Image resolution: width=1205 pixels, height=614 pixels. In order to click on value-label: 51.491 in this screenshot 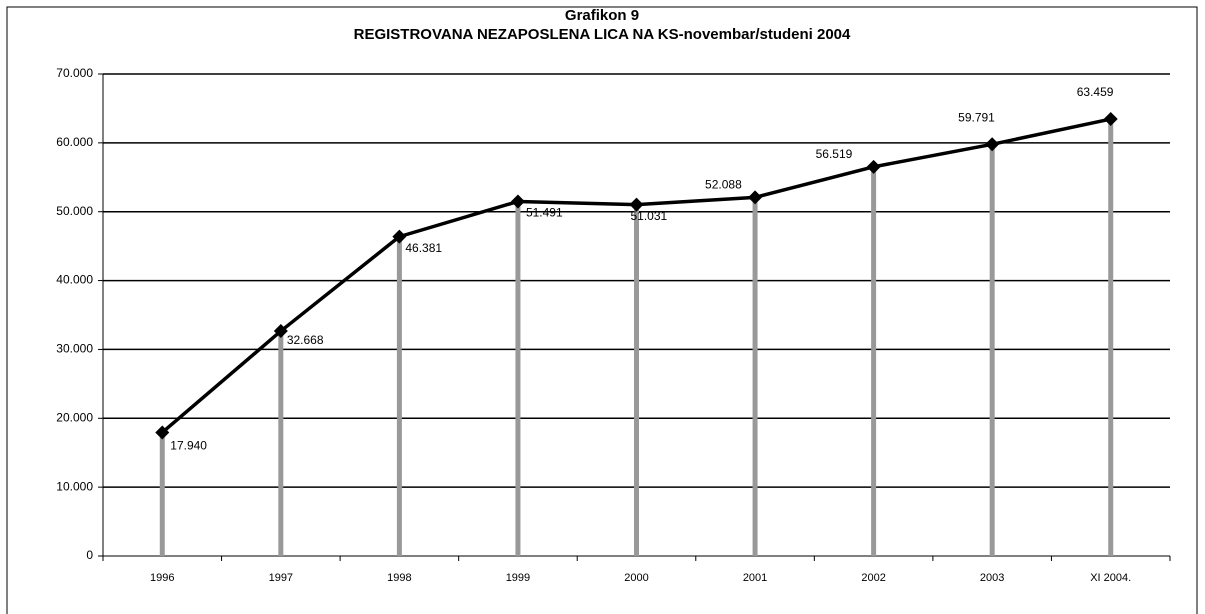, I will do `click(544, 213)`.